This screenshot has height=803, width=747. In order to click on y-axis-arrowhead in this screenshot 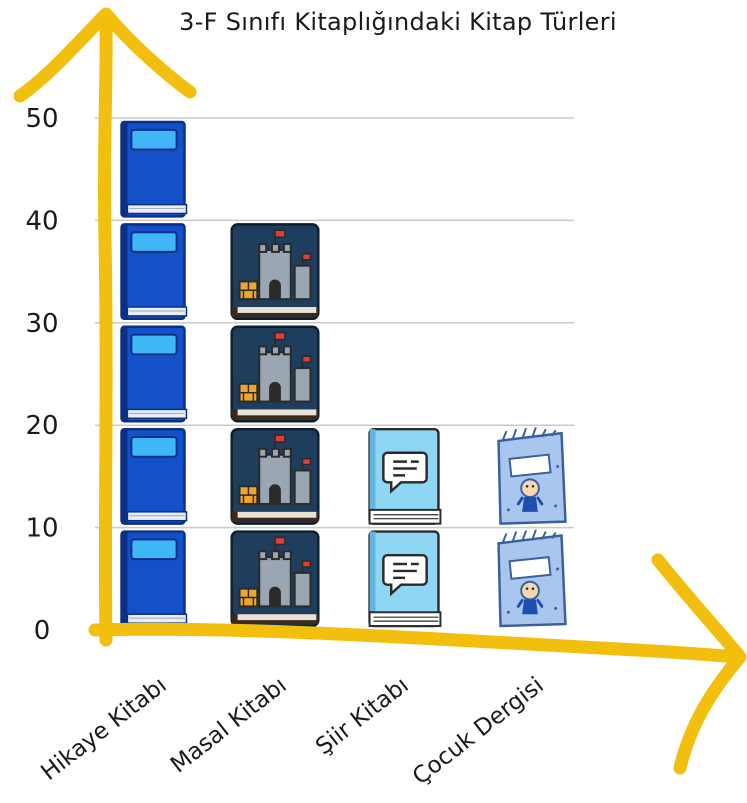, I will do `click(105, 55)`.